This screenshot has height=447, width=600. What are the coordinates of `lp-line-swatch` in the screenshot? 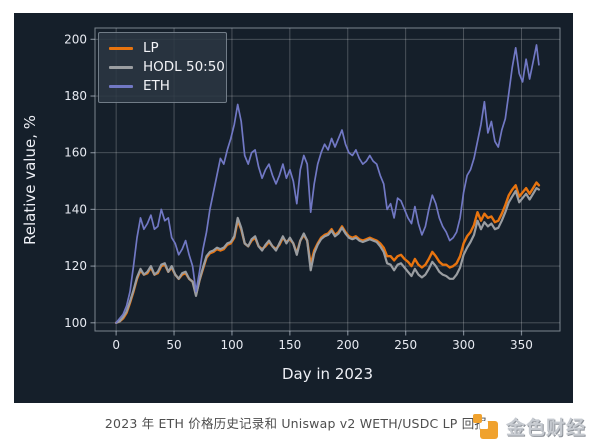 It's located at (121, 48).